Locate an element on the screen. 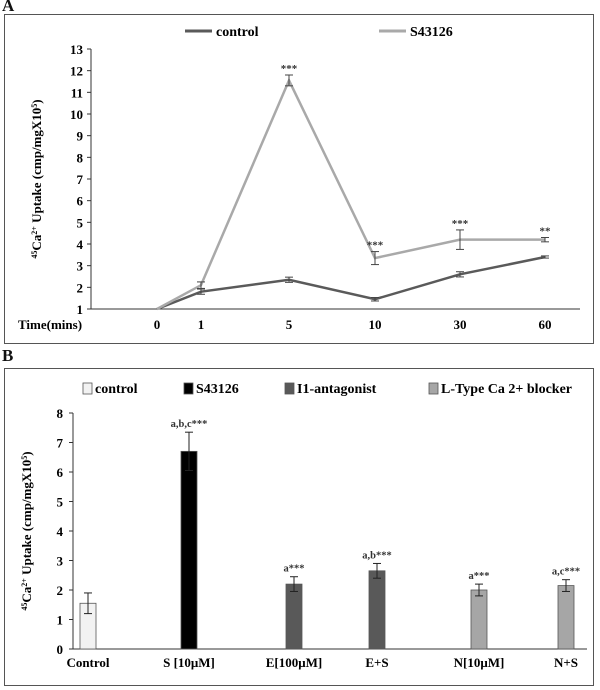 This screenshot has height=690, width=600. x-tick-label: 30 is located at coordinates (460, 324).